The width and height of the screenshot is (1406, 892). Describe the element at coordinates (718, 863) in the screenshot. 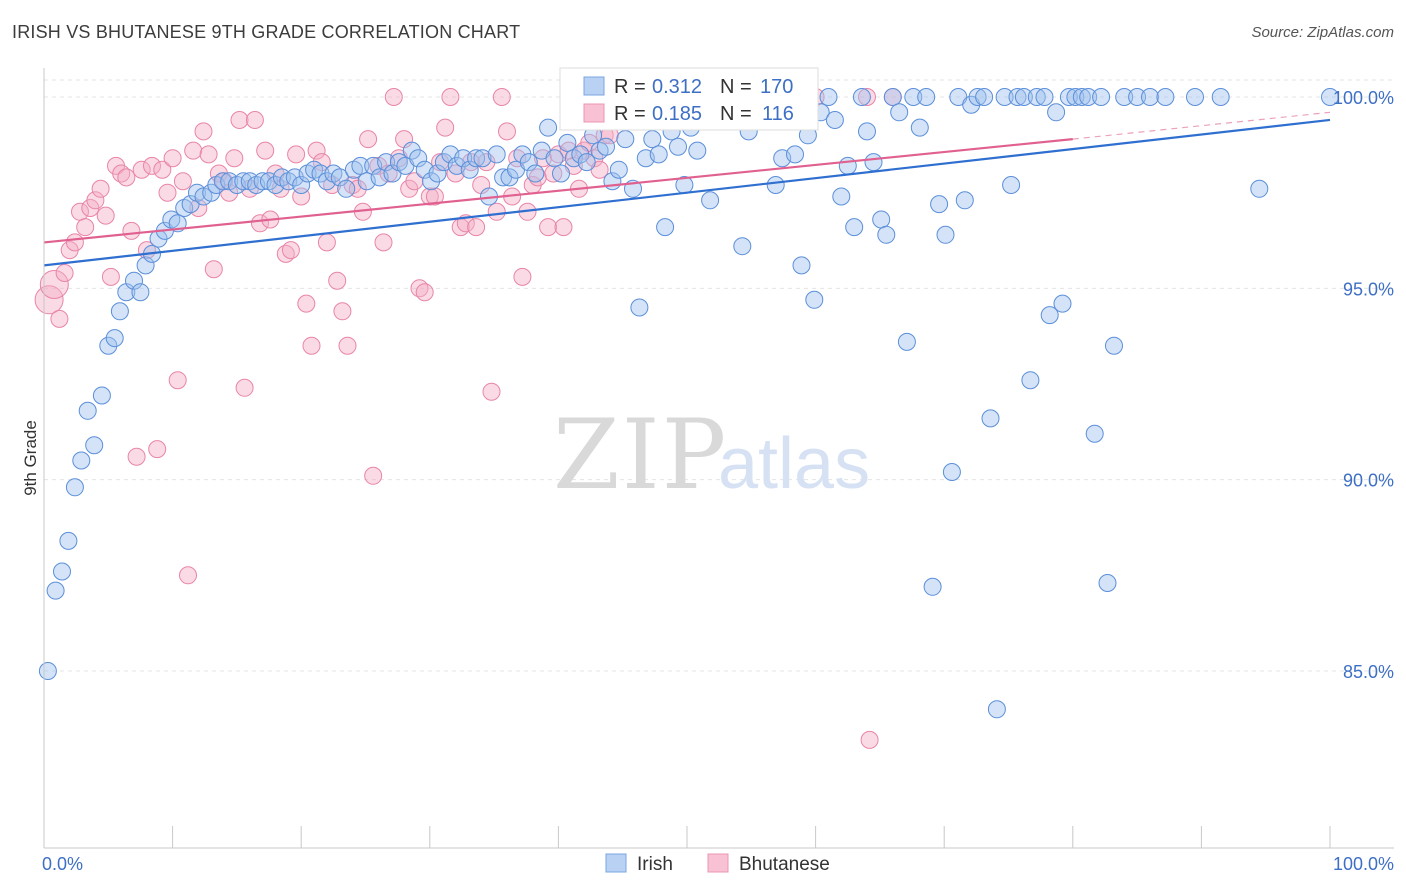

I see `bottom-legend-swatch-bhutanese` at that location.